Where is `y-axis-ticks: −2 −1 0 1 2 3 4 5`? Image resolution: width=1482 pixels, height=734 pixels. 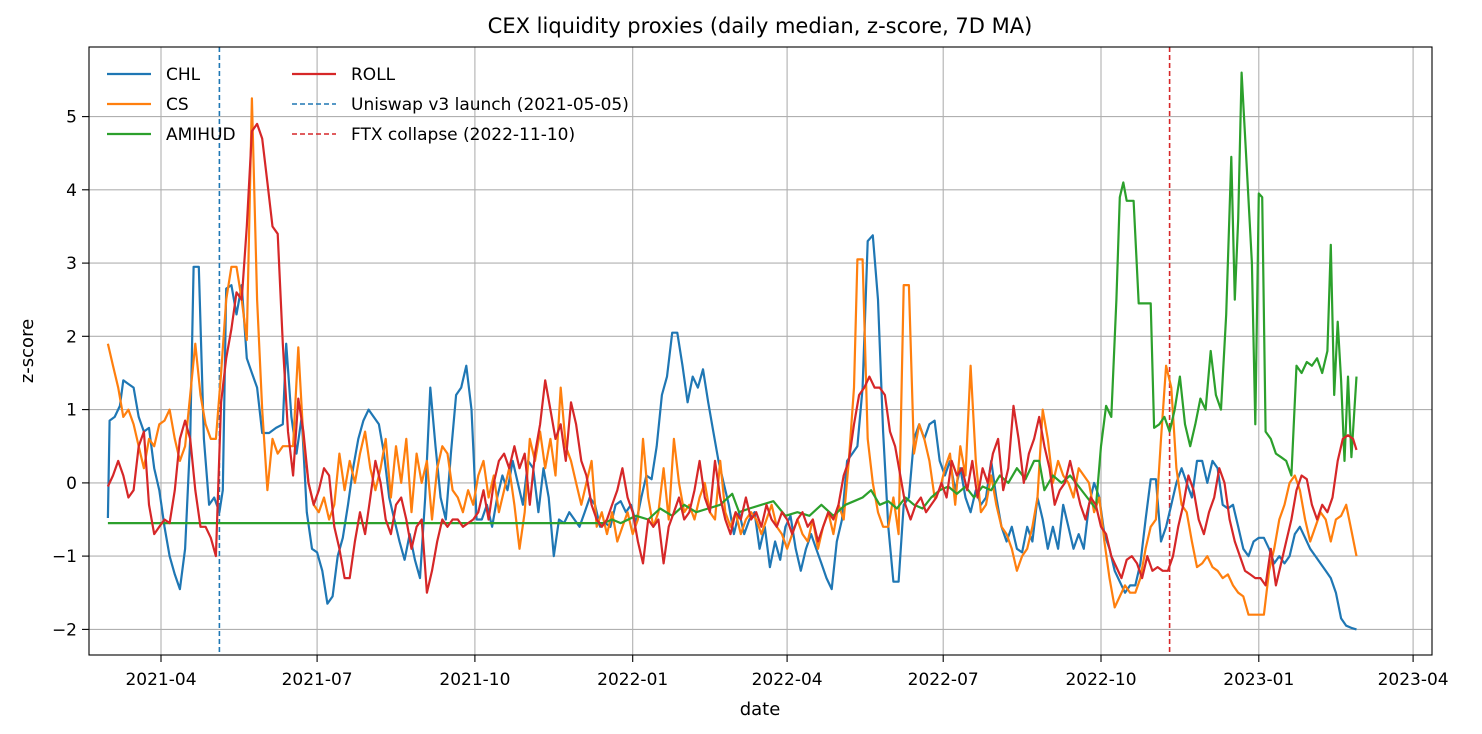
y-axis-ticks: −2 −1 0 1 2 3 4 5 is located at coordinates (70, 374).